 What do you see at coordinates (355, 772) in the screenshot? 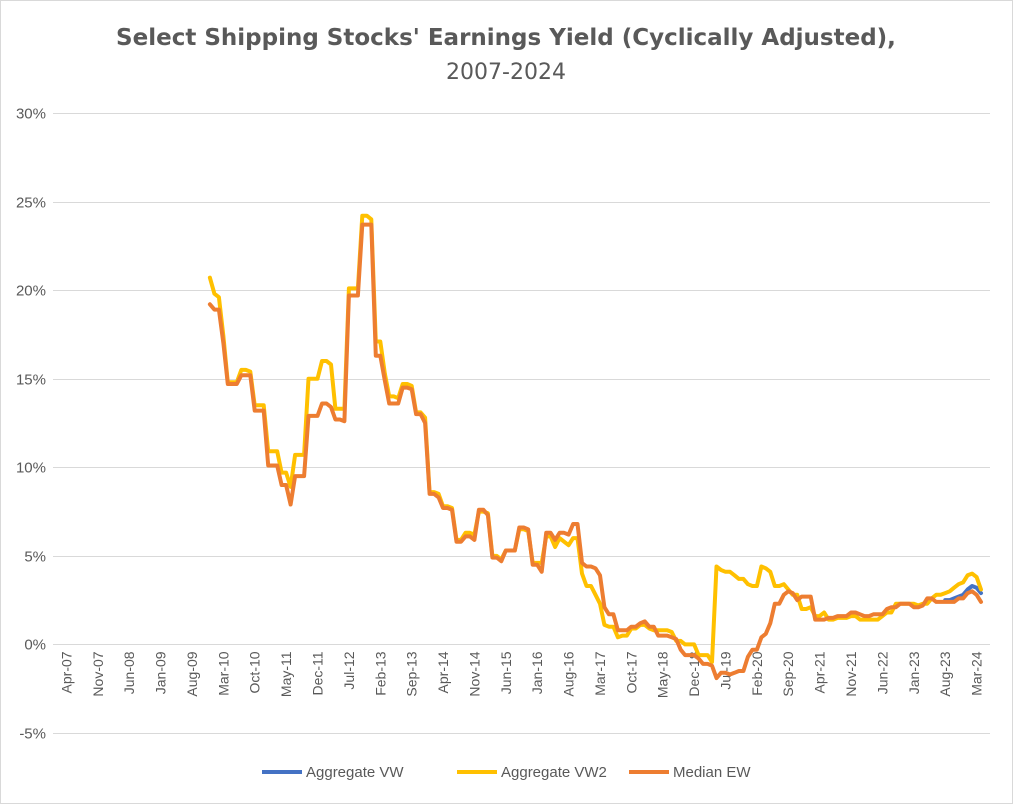
I see `legend-label: Aggregate VW` at bounding box center [355, 772].